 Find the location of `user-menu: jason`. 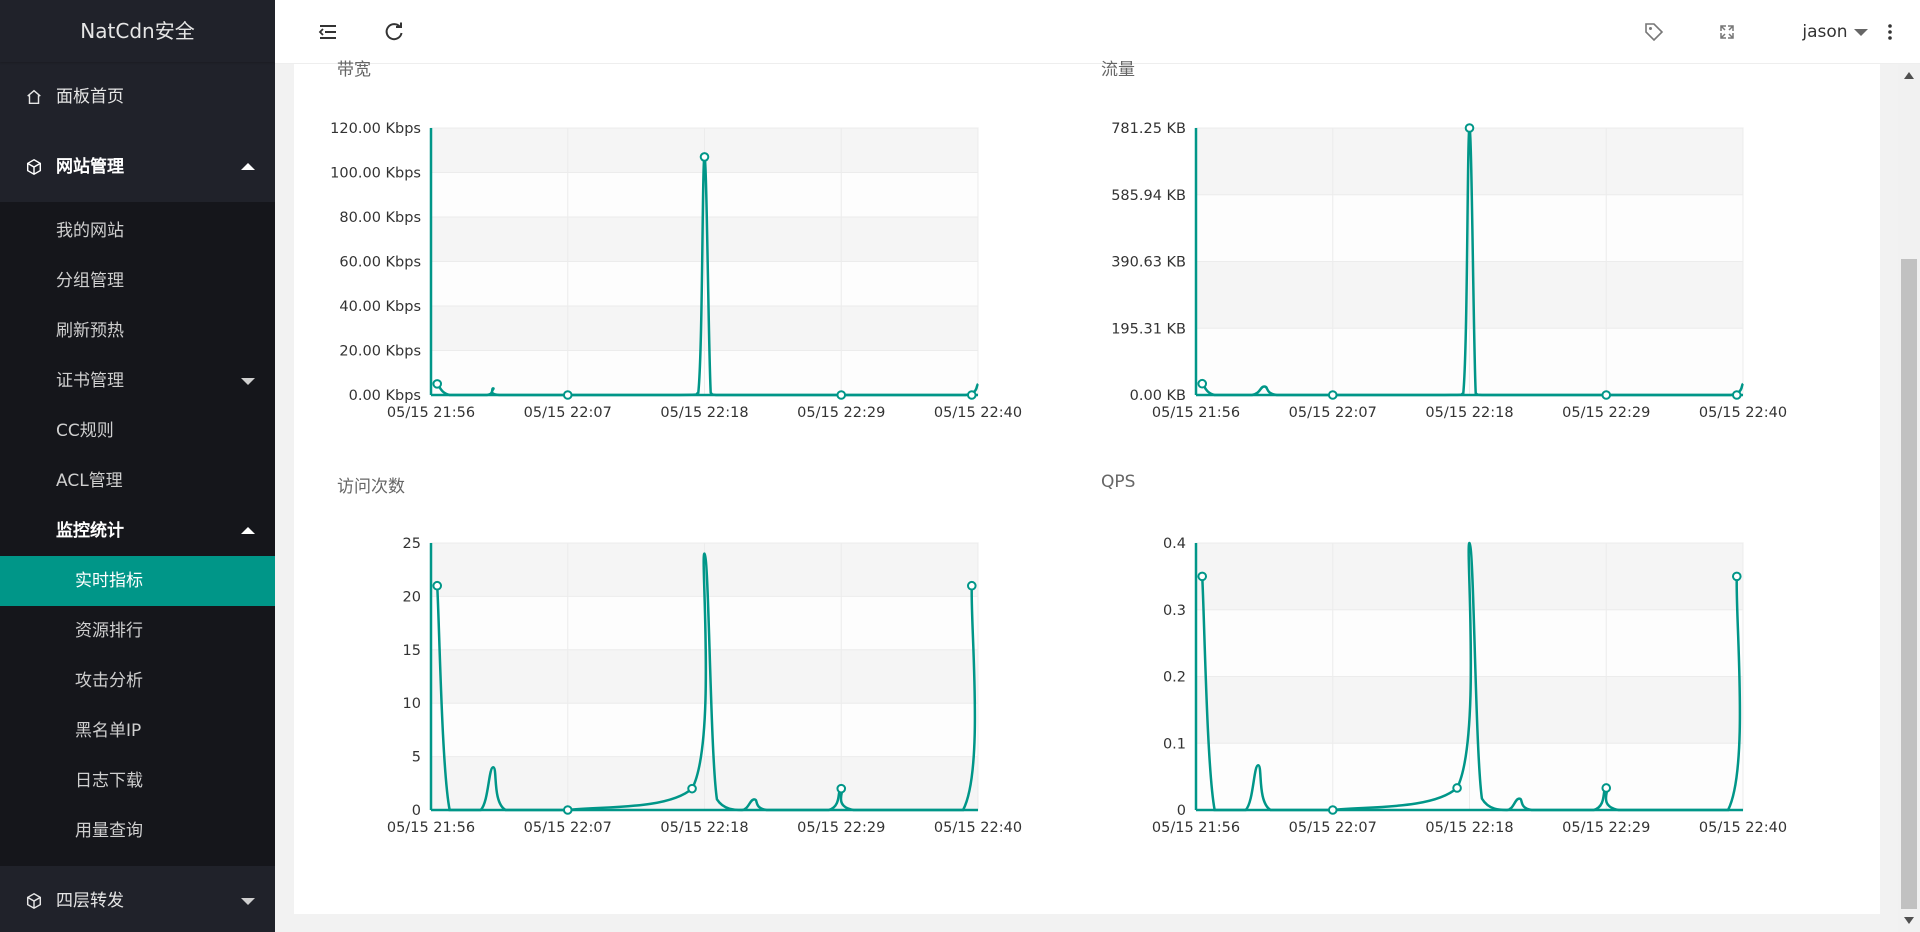

user-menu: jason is located at coordinates (1835, 32).